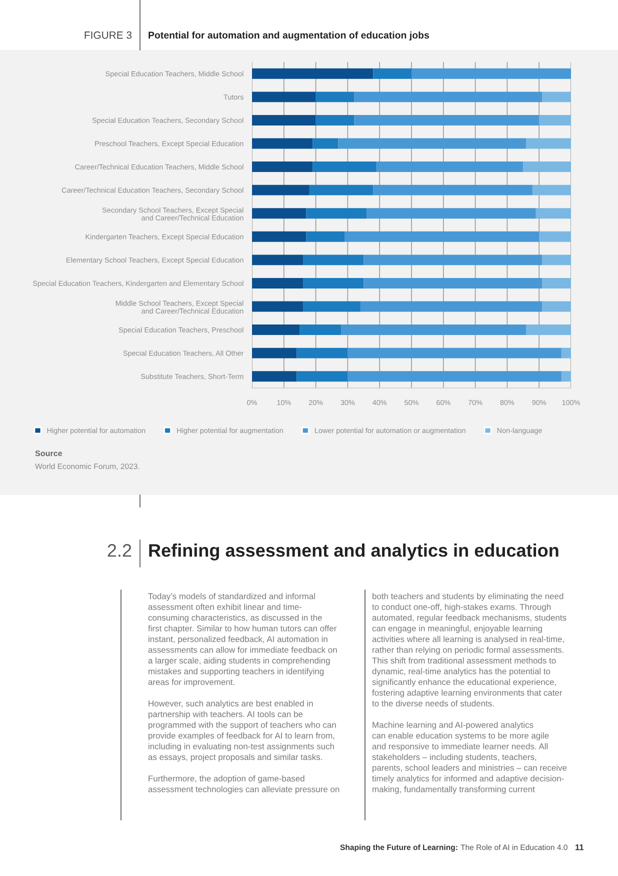  What do you see at coordinates (353, 552) in the screenshot?
I see `text: Refining assessment and analytics in education` at bounding box center [353, 552].